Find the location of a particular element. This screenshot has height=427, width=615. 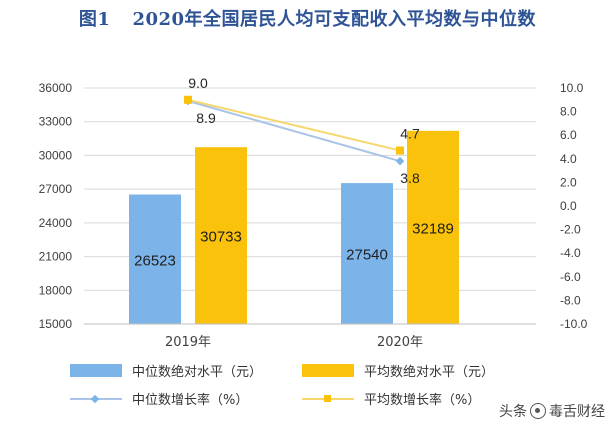

y-left-tick-label: 15000 is located at coordinates (56, 324).